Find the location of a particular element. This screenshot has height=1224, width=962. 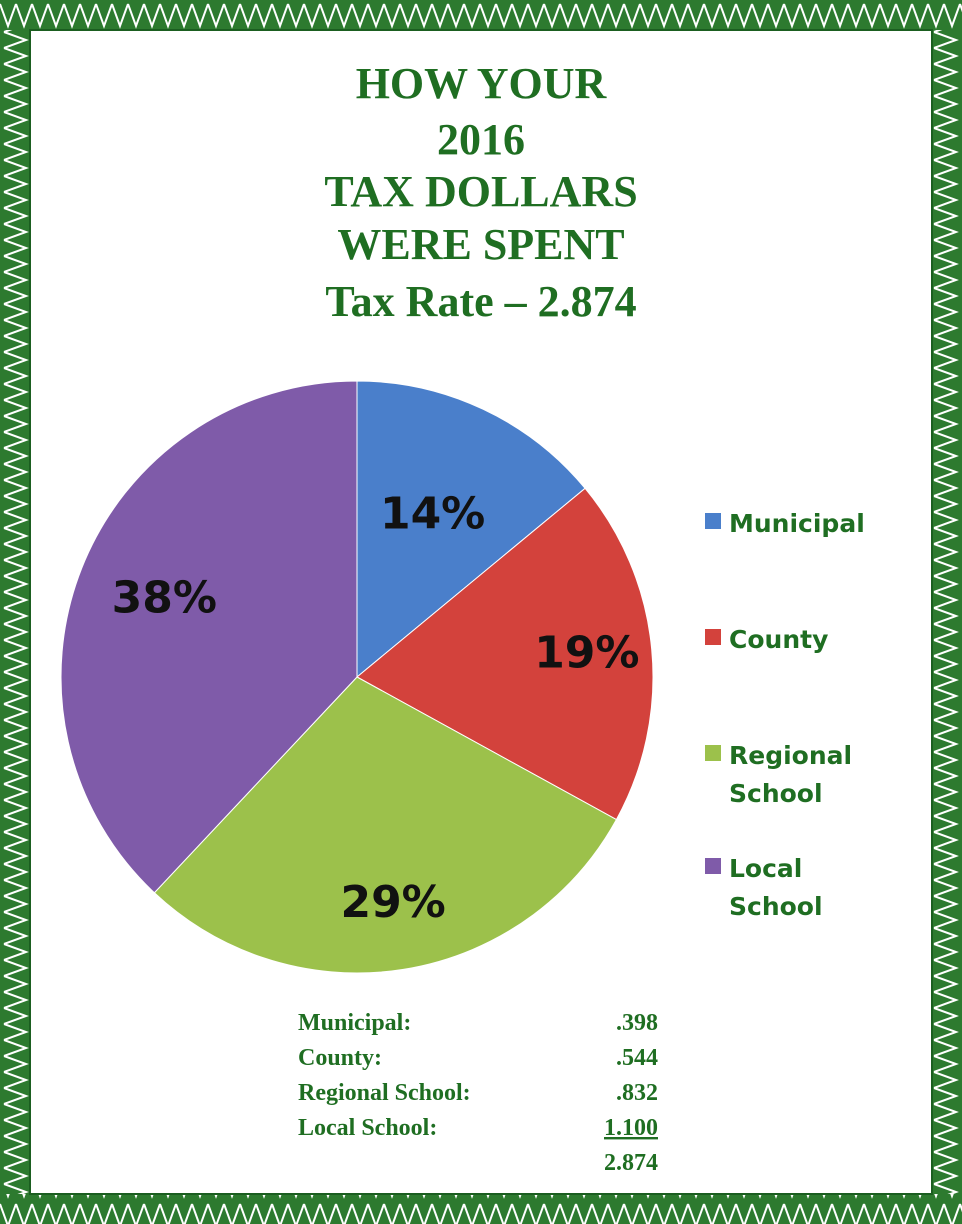

legend-item: Regional School is located at coordinates (802, 775).